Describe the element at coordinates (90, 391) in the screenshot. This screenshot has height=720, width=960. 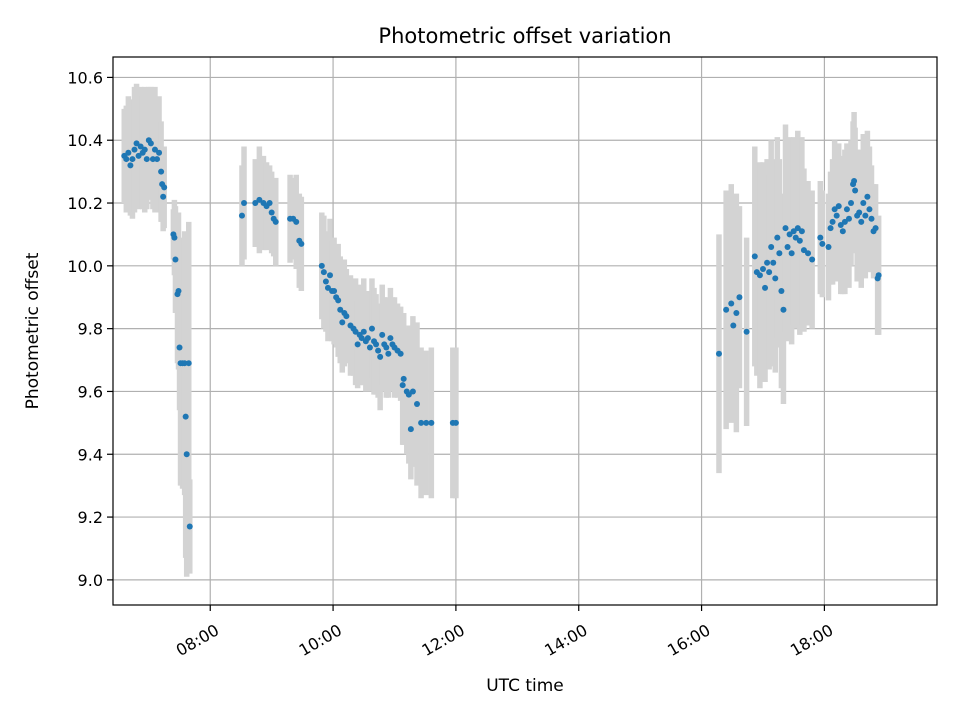
I see `y-tick-label: 9.6` at that location.